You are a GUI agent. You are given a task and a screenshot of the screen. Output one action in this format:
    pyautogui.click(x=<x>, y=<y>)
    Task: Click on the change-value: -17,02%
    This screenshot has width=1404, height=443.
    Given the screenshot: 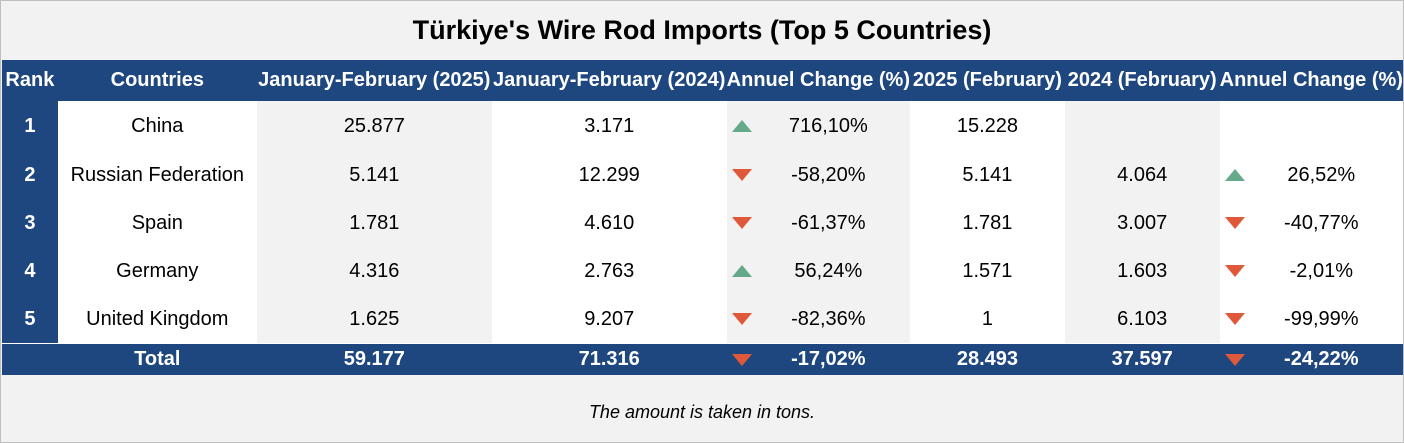 What is the action you would take?
    pyautogui.click(x=828, y=359)
    